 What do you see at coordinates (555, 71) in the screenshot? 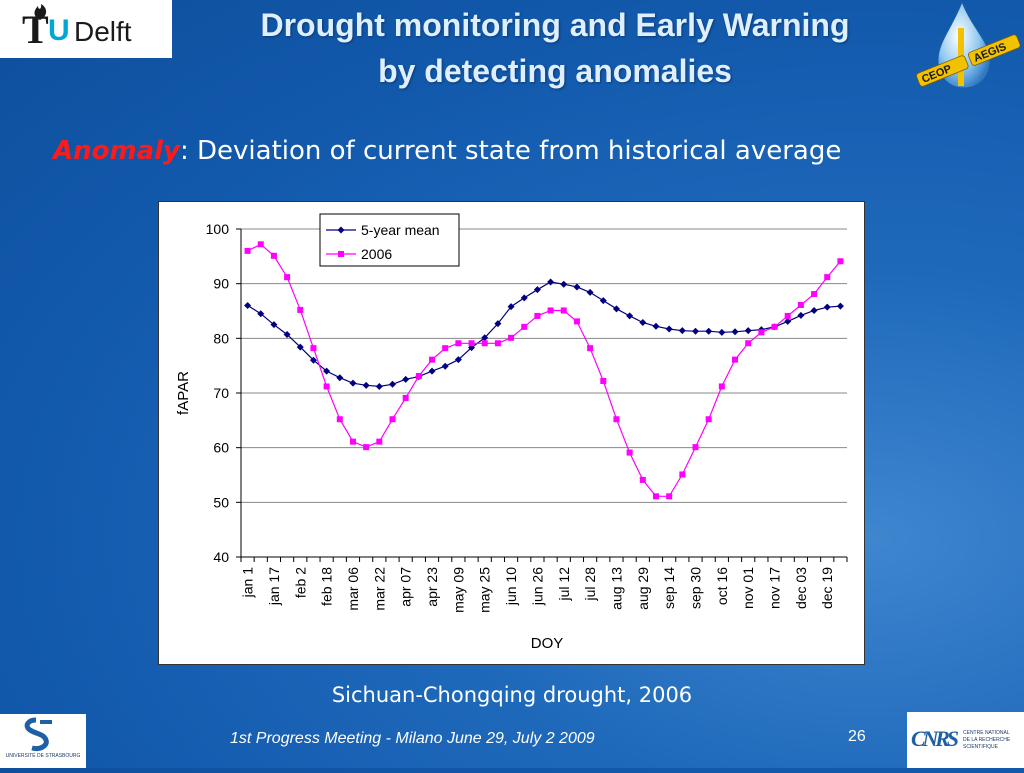
I see `title-line-2: by detecting anomalies` at bounding box center [555, 71].